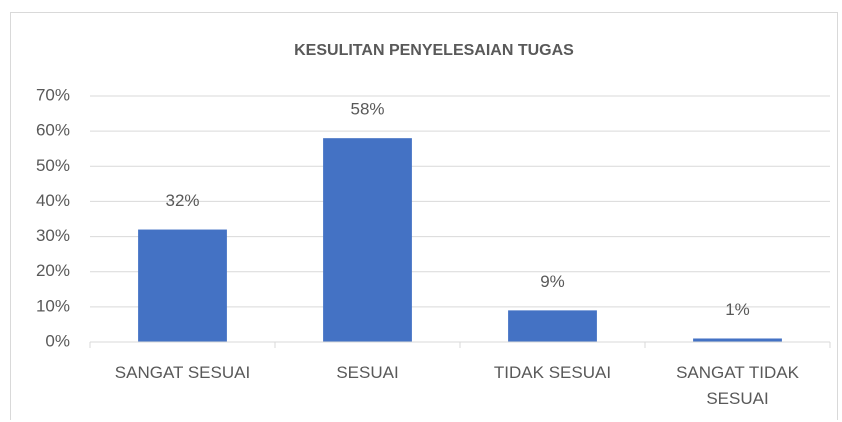 The image size is (842, 422). I want to click on x-tick-label: TIDAK SESUAI, so click(552, 372).